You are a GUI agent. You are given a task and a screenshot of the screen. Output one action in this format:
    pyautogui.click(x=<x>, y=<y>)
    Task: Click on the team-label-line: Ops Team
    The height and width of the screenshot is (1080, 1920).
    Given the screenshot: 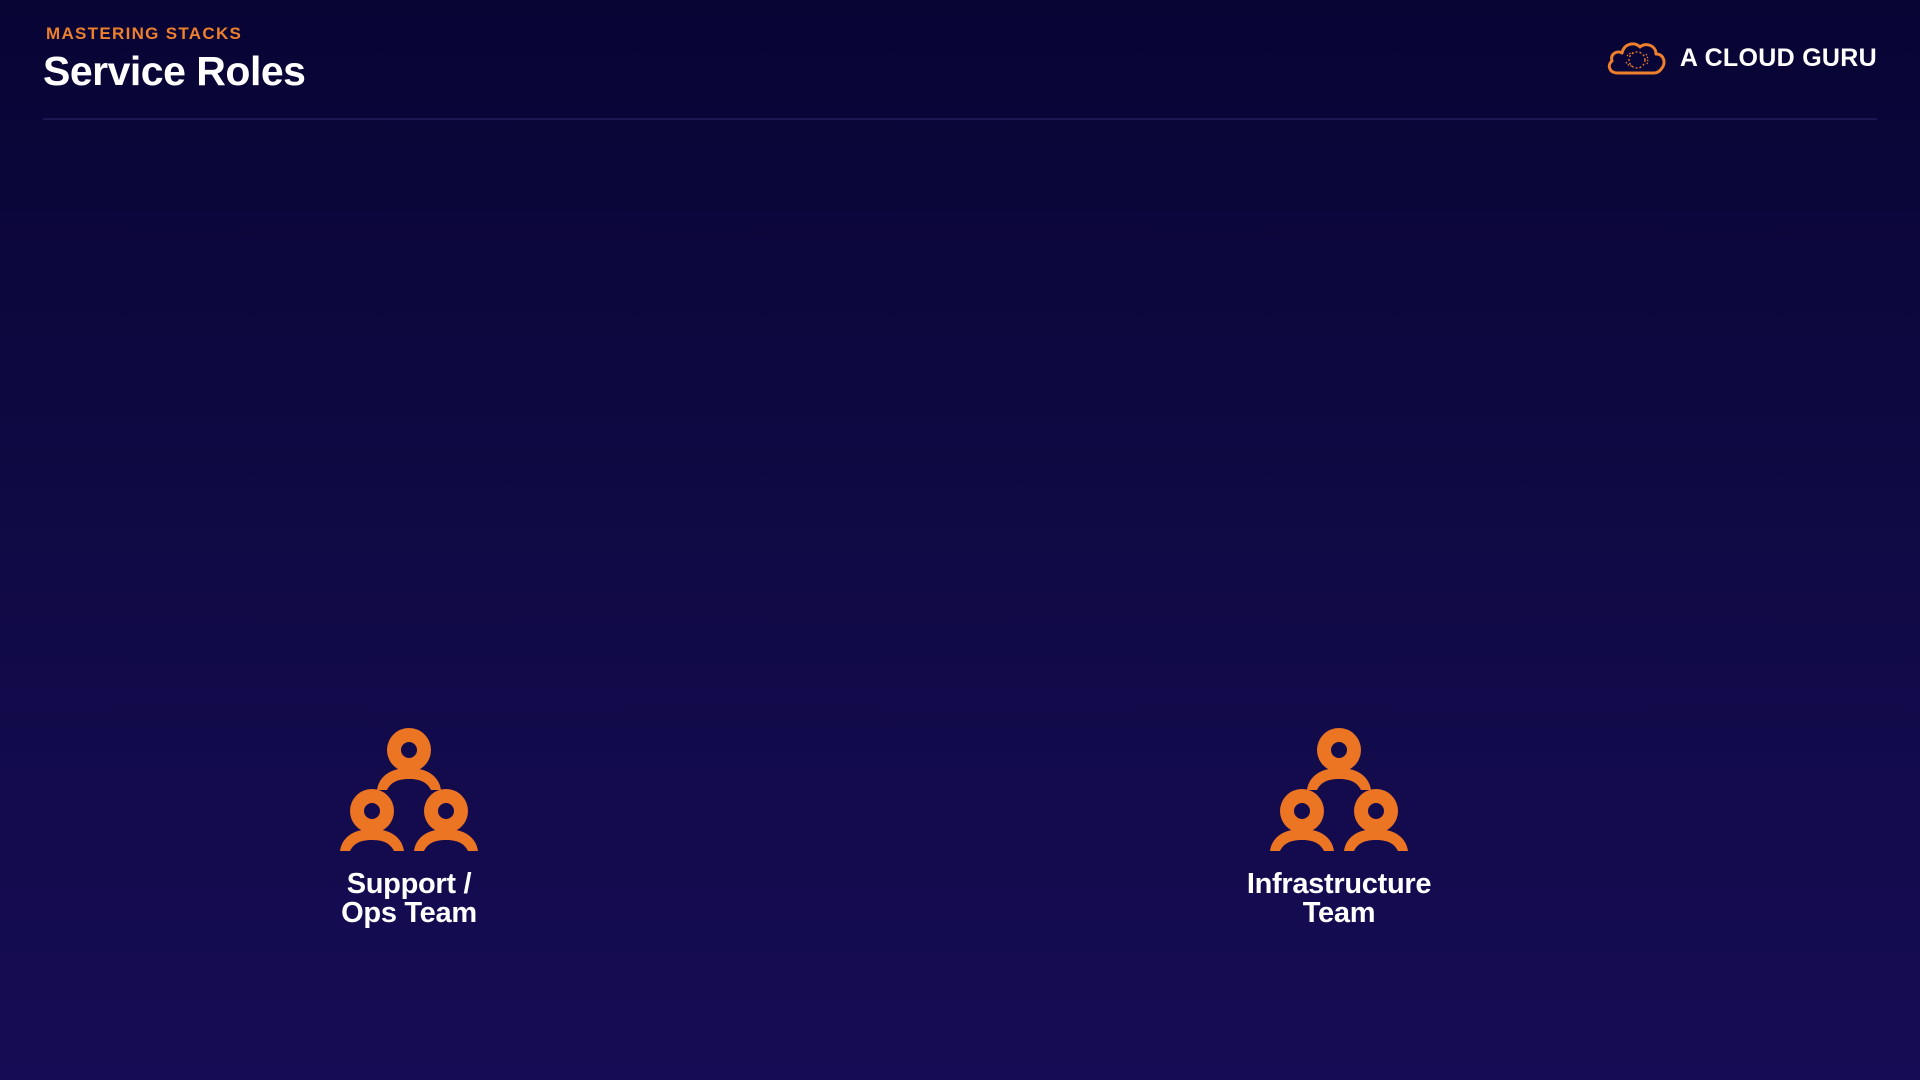 What is the action you would take?
    pyautogui.click(x=409, y=913)
    